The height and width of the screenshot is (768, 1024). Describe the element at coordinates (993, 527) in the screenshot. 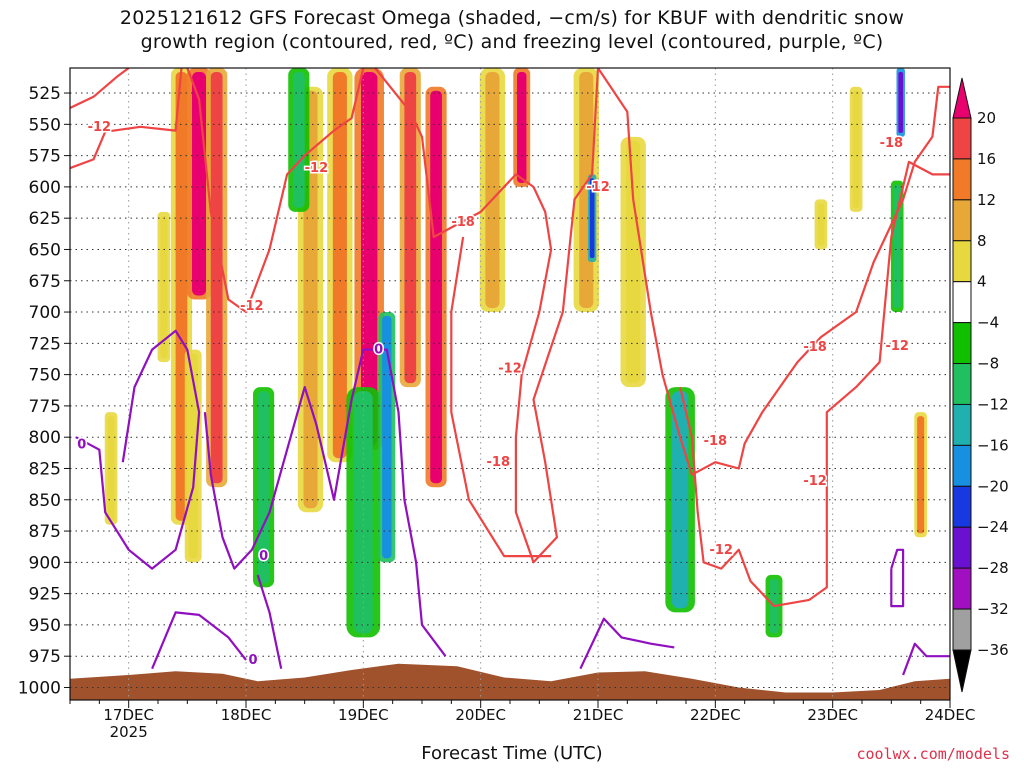

I see `colorbar-label-10: −24` at that location.